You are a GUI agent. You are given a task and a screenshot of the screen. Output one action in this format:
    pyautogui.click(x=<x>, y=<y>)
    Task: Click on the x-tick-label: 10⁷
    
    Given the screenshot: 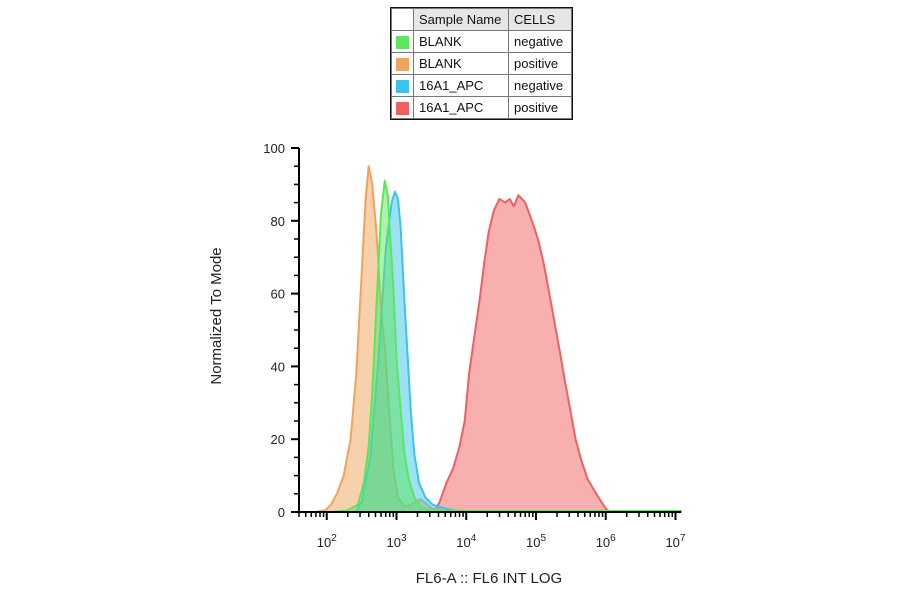 What is the action you would take?
    pyautogui.click(x=675, y=541)
    